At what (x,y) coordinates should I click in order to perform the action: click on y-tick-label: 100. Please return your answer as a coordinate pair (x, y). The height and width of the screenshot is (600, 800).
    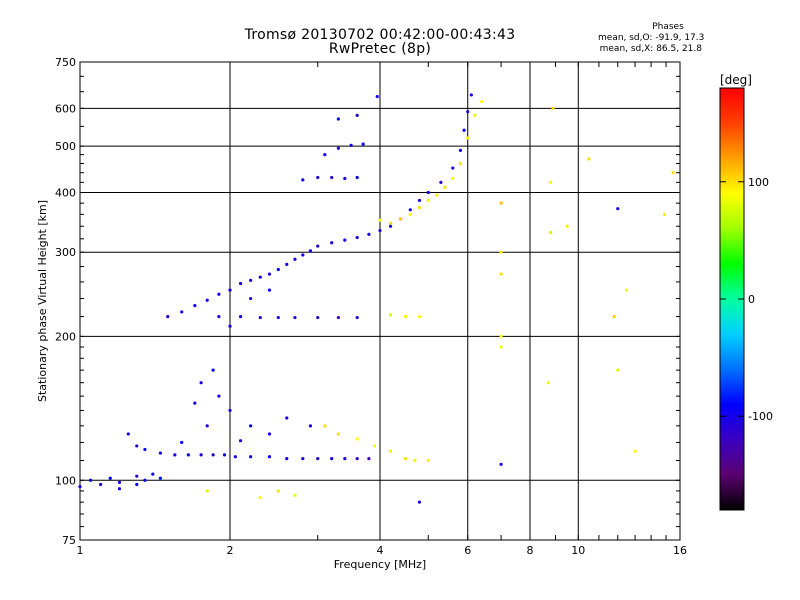
    Looking at the image, I should click on (65, 480).